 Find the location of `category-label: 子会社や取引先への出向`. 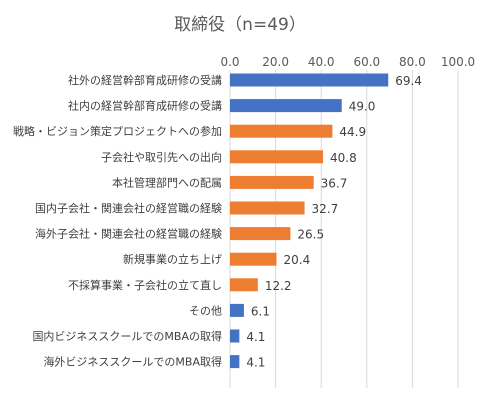

category-label: 子会社や取引先への出向 is located at coordinates (161, 157).